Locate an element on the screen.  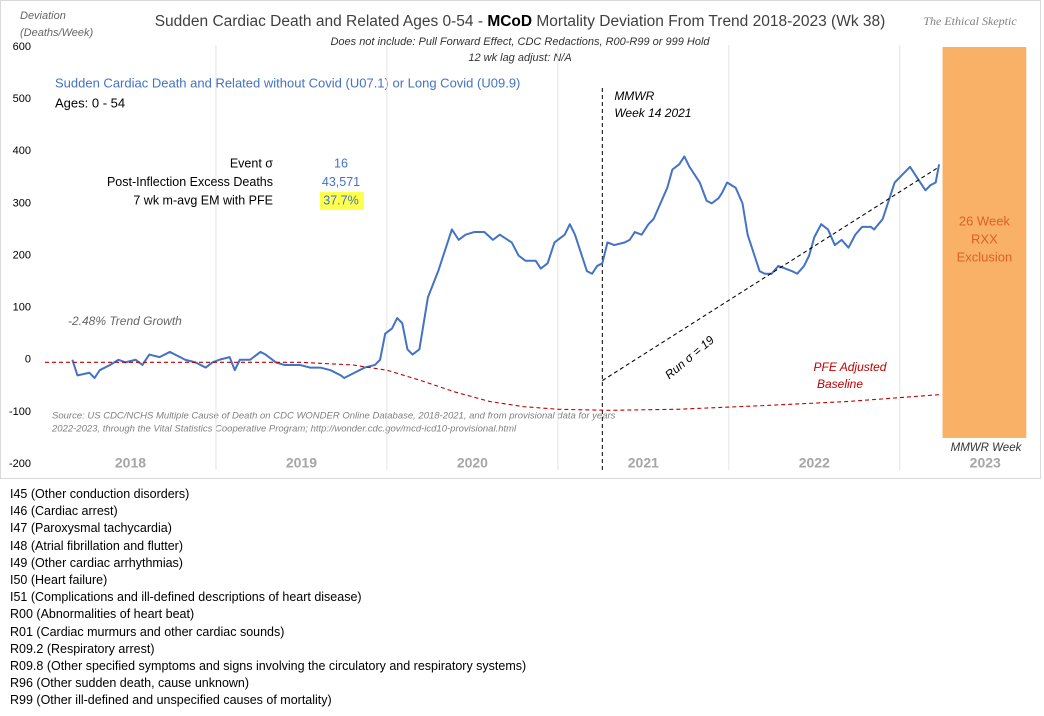
annotation: -2.48% Trend Growth is located at coordinates (125, 321).